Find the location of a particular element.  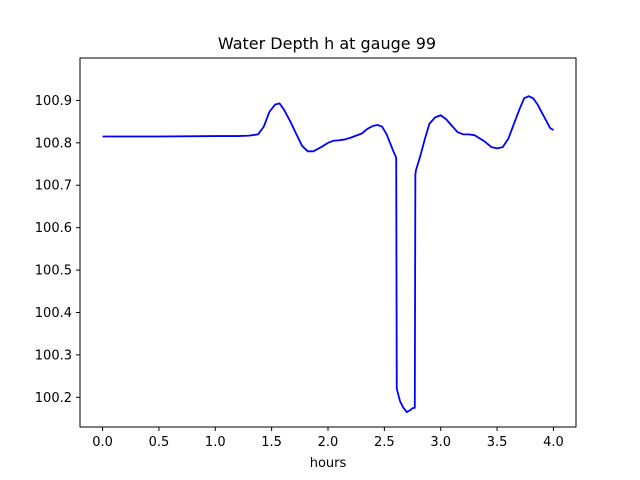

x-tick-label: 1.5 is located at coordinates (271, 442).